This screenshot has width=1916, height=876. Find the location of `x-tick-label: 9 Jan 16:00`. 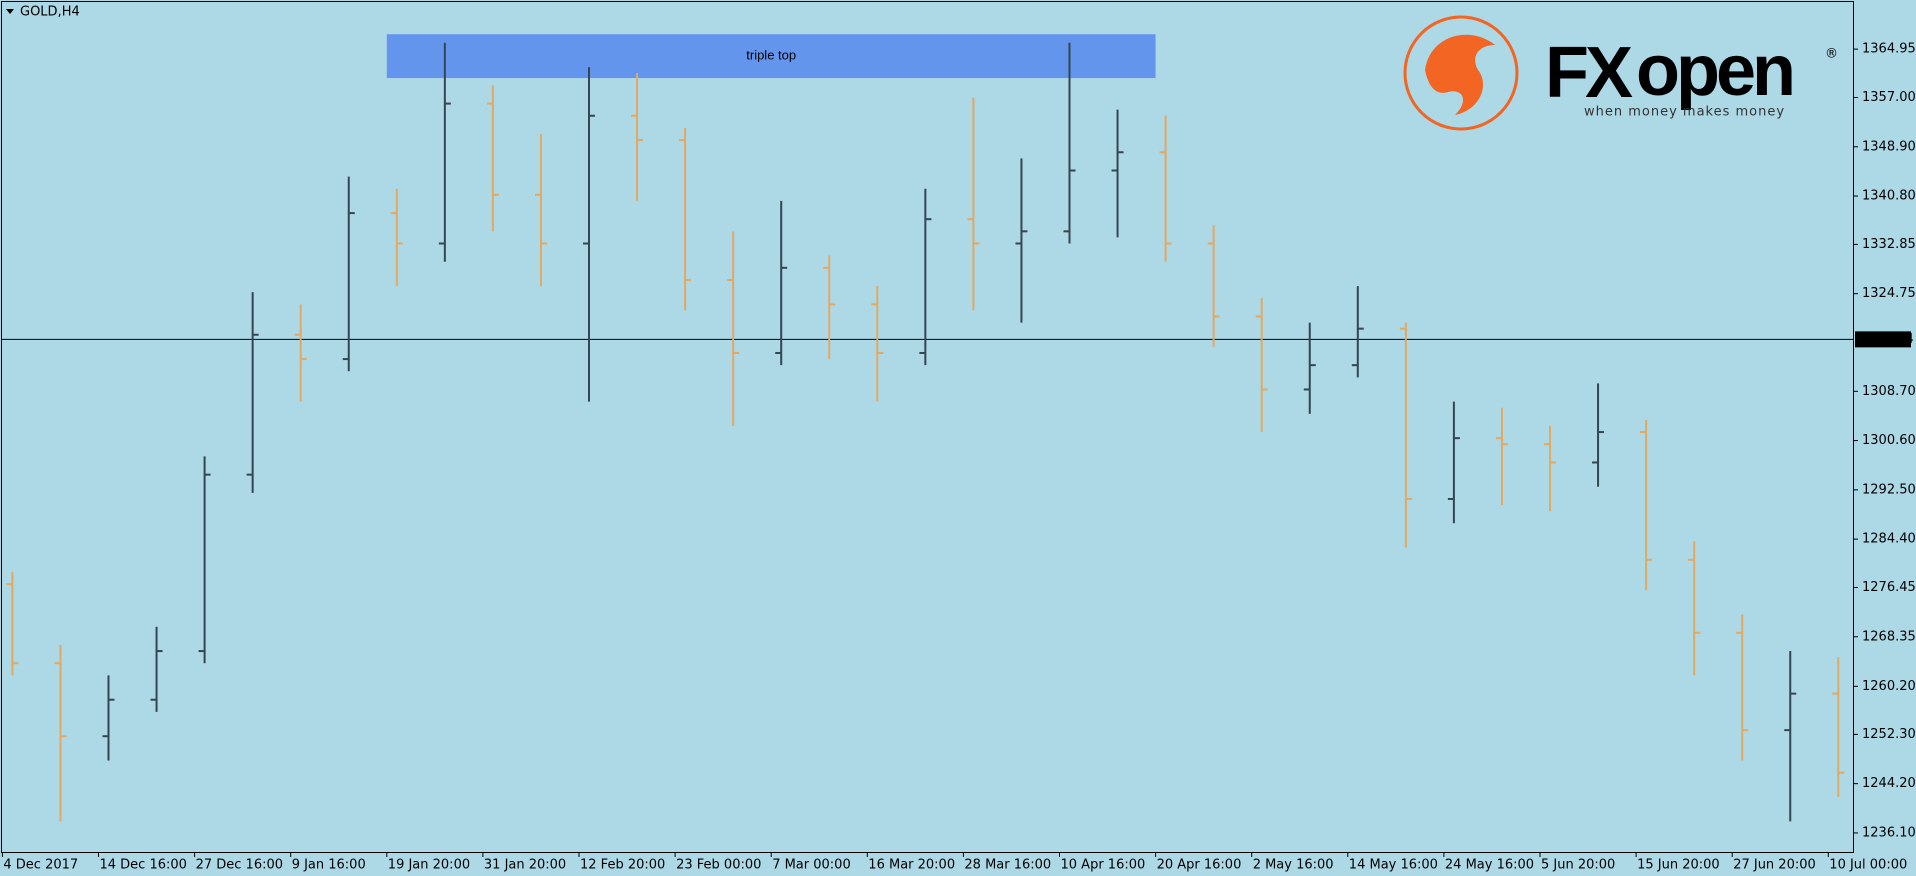

x-tick-label: 9 Jan 16:00 is located at coordinates (329, 865).